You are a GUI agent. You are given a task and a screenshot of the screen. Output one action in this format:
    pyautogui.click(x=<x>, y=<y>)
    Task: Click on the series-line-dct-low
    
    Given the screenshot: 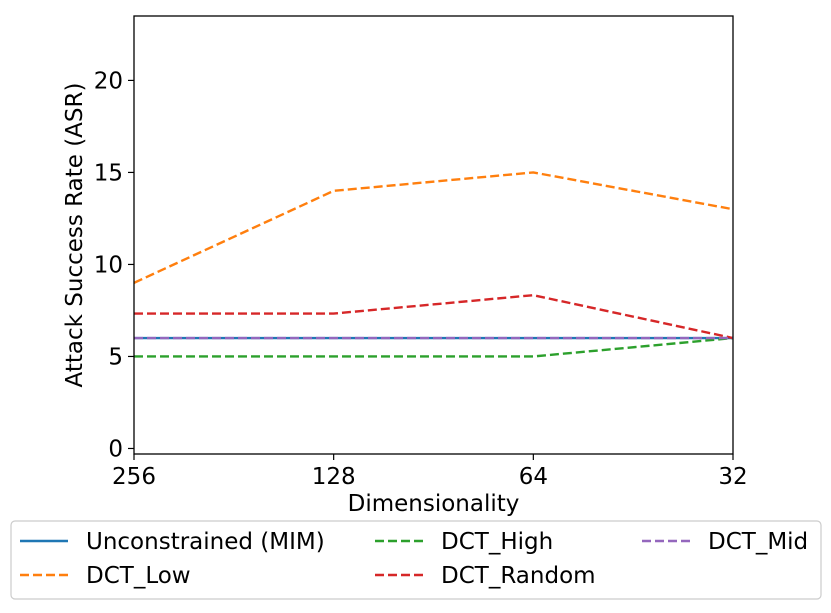 What is the action you would take?
    pyautogui.click(x=433, y=227)
    